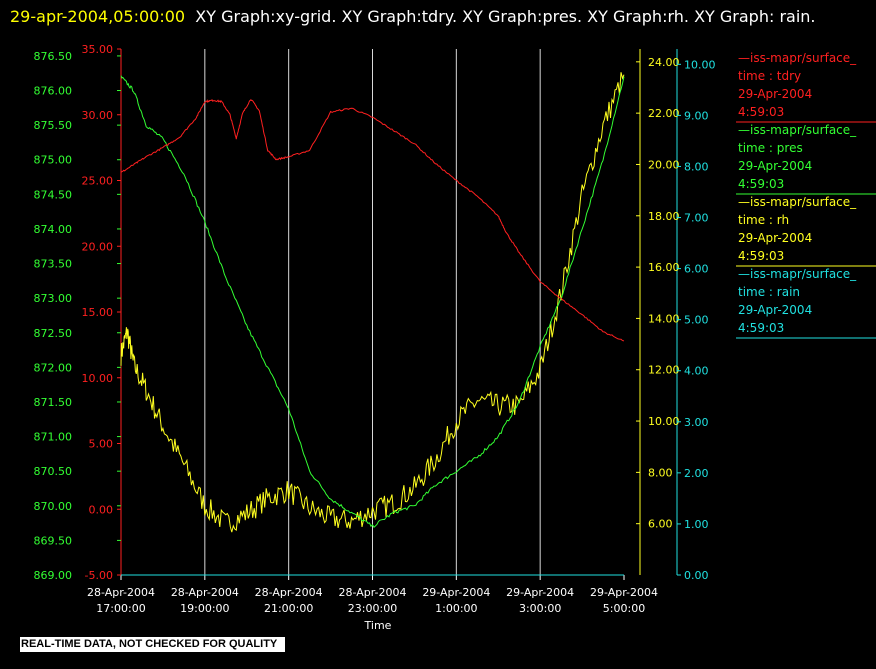  Describe the element at coordinates (664, 216) in the screenshot. I see `rh-tick-label: 18.00` at that location.